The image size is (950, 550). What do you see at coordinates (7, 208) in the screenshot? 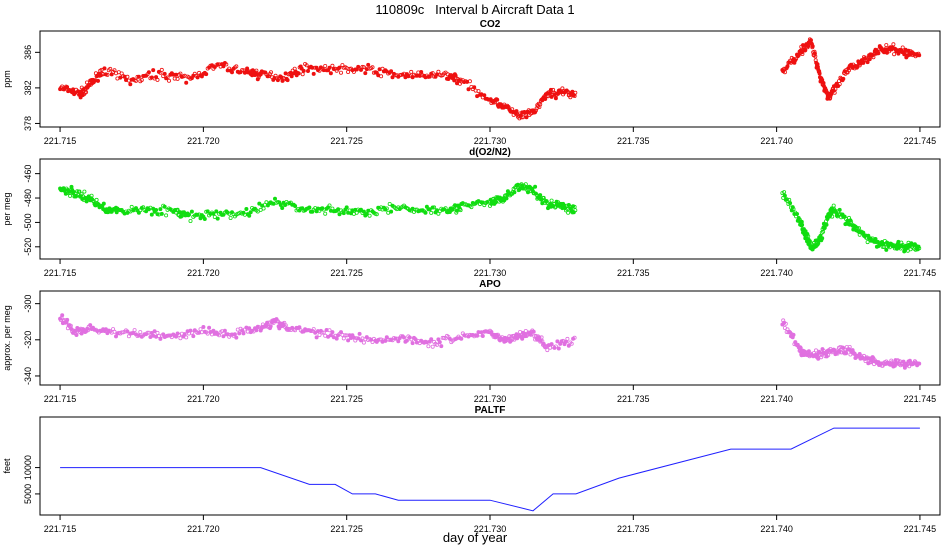
I see `y-axis-label: per meg` at bounding box center [7, 208].